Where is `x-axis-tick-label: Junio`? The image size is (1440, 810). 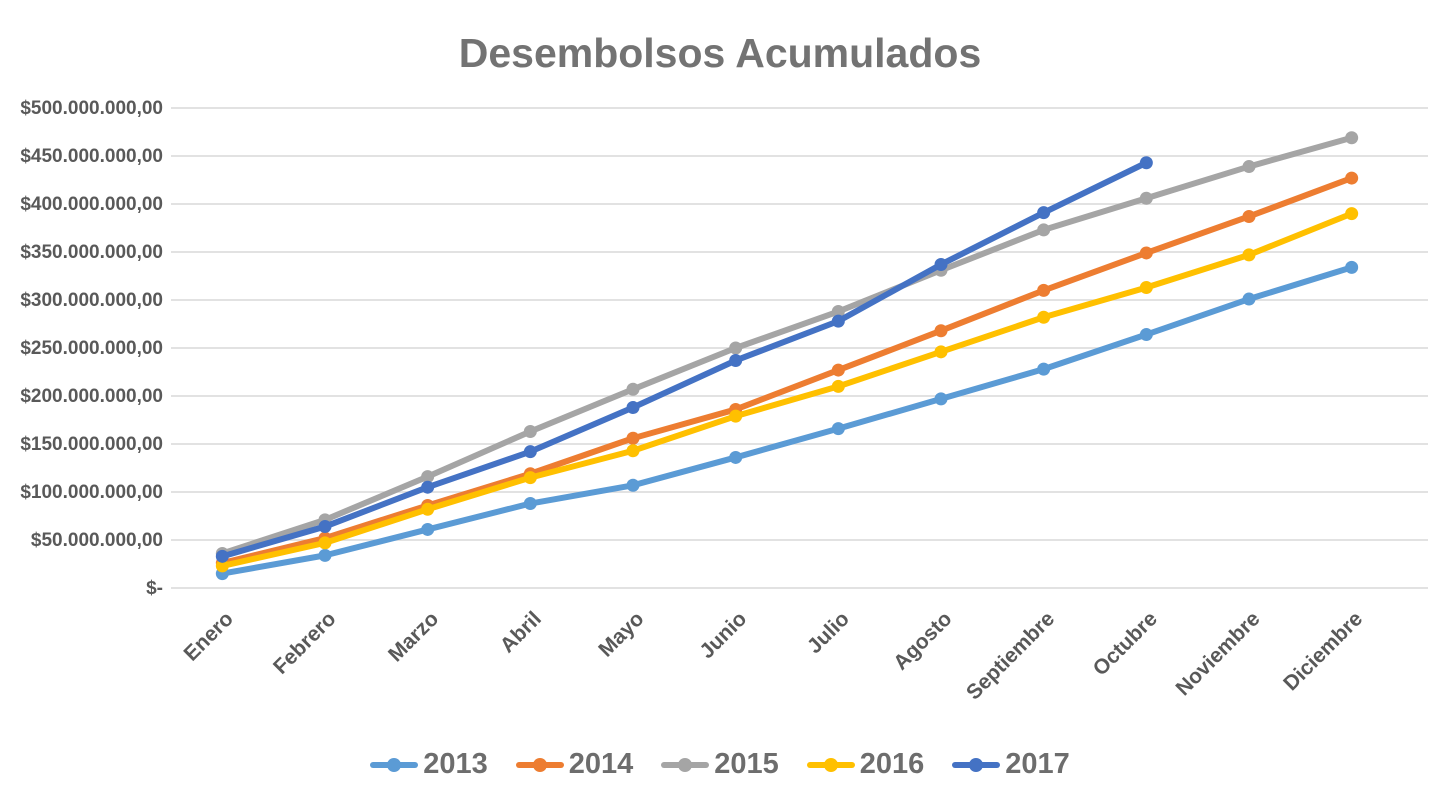
x-axis-tick-label: Junio is located at coordinates (723, 635).